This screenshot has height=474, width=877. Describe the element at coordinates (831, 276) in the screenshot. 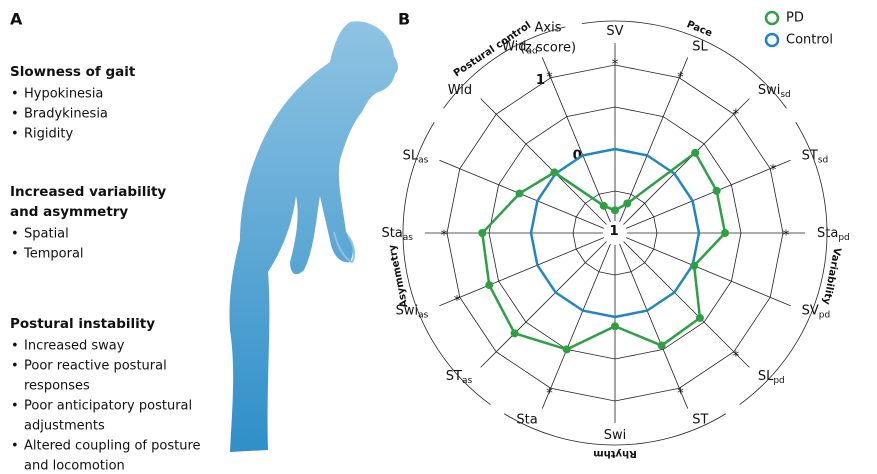

I see `group-label: Variability` at that location.